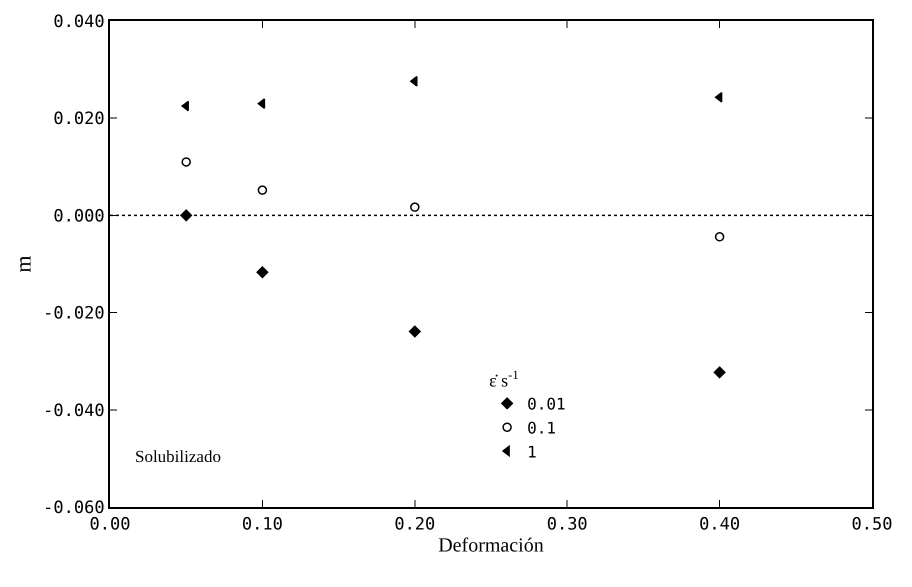 This screenshot has width=912, height=587. I want to click on legend-label: 0.1, so click(541, 428).